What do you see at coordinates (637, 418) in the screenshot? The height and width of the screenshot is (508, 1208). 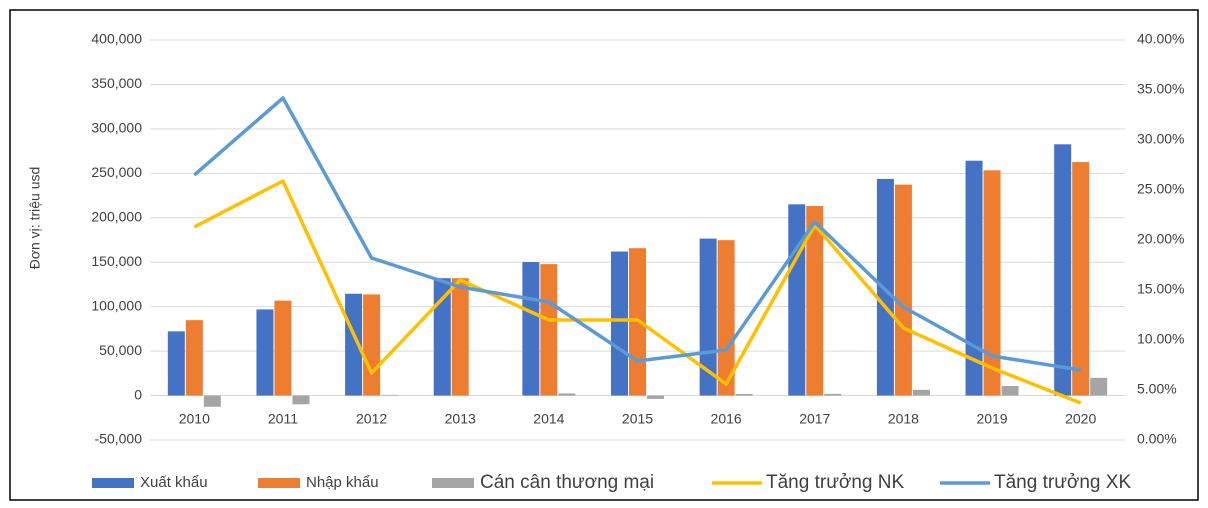 I see `x-tick-label: 2015` at bounding box center [637, 418].